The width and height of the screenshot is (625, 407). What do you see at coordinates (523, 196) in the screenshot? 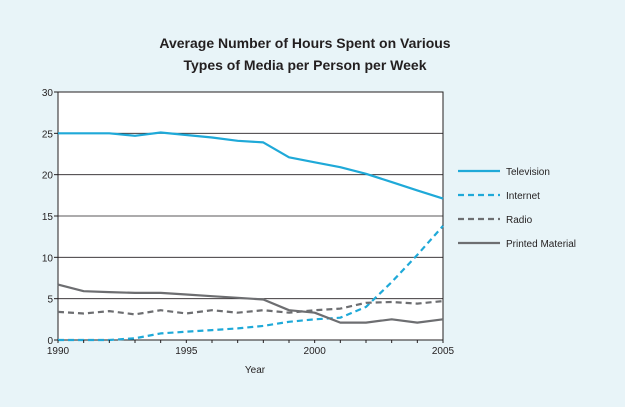
I see `legend-label-internet: Internet` at bounding box center [523, 196].